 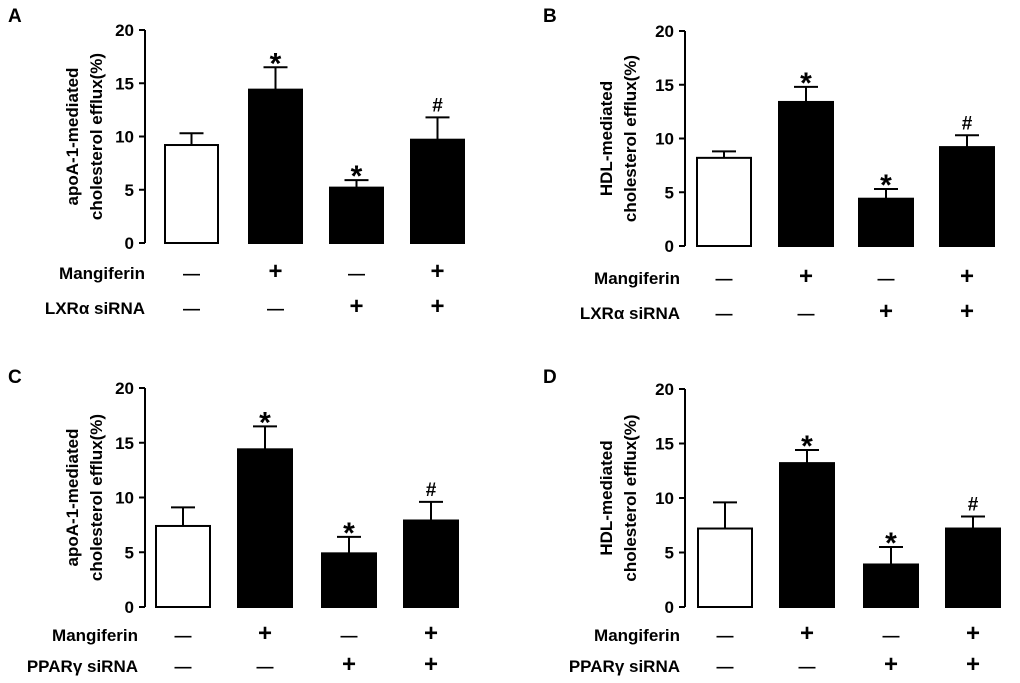 What do you see at coordinates (15, 16) in the screenshot?
I see `panel-label: A` at bounding box center [15, 16].